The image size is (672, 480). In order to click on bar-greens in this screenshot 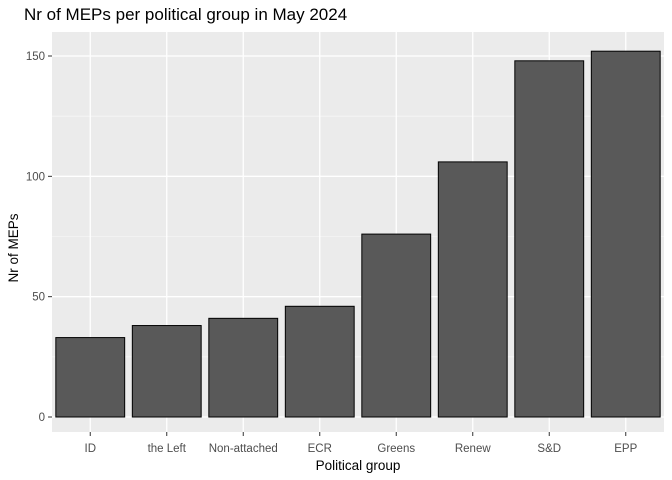, I will do `click(396, 325)`.